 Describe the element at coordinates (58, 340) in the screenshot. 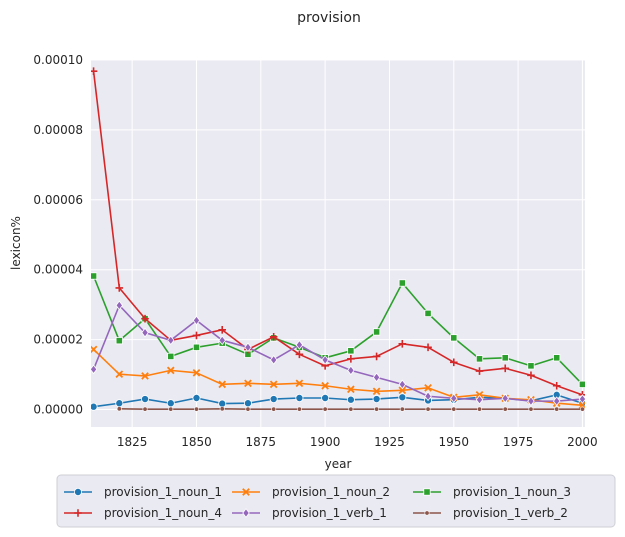

I see `y-tick-label: 0.00002` at that location.